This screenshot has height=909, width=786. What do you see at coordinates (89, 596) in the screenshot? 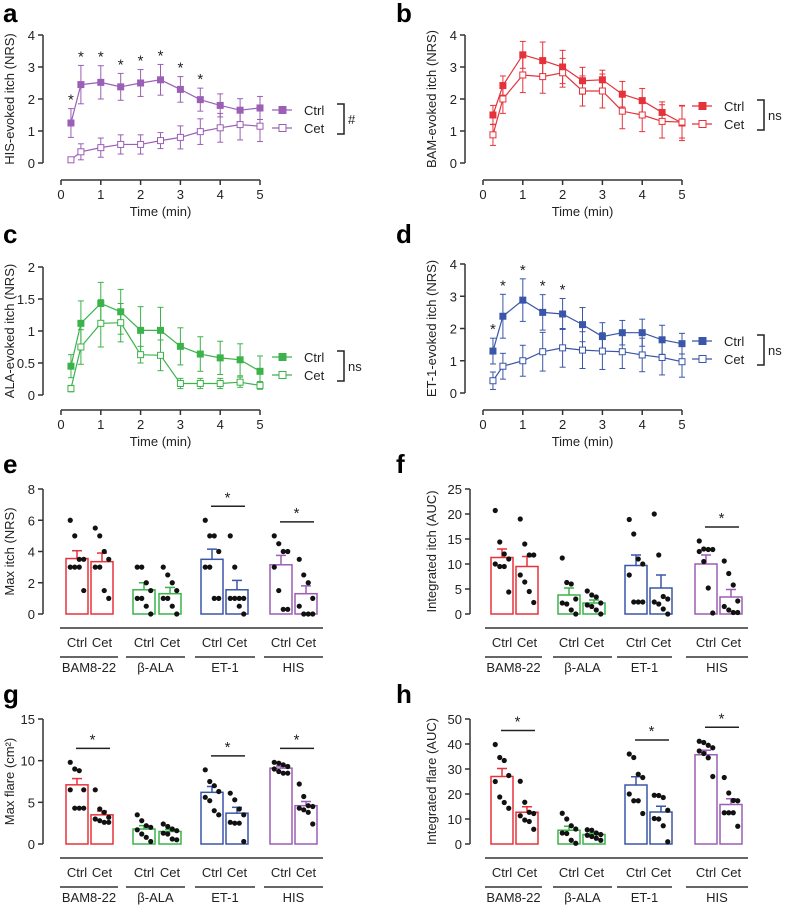
I see `group-0: Ctrl Cet BAM8-22` at bounding box center [89, 596].